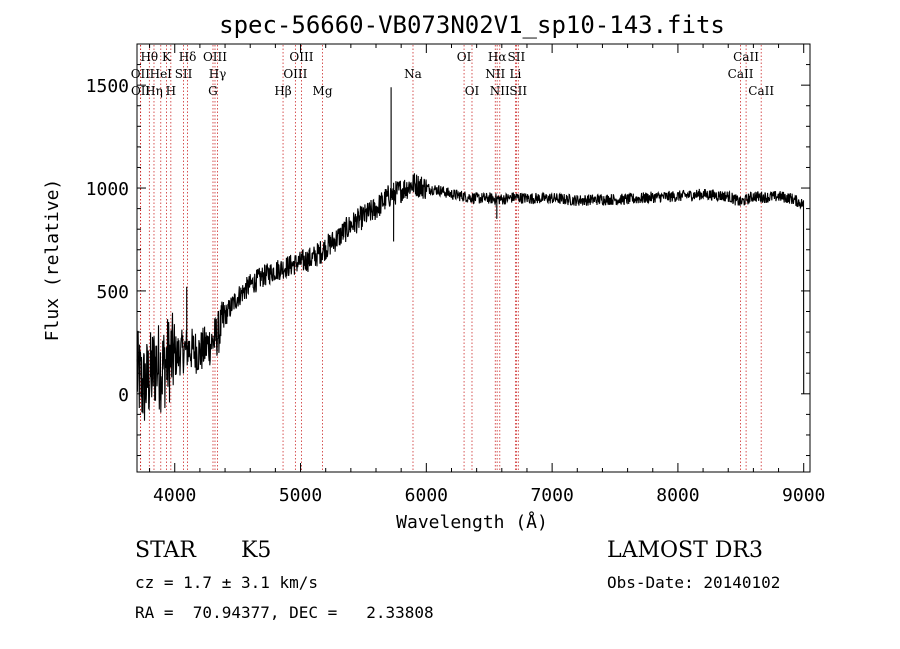  I want to click on obs-date: Obs-Date: 20140102, so click(694, 582).